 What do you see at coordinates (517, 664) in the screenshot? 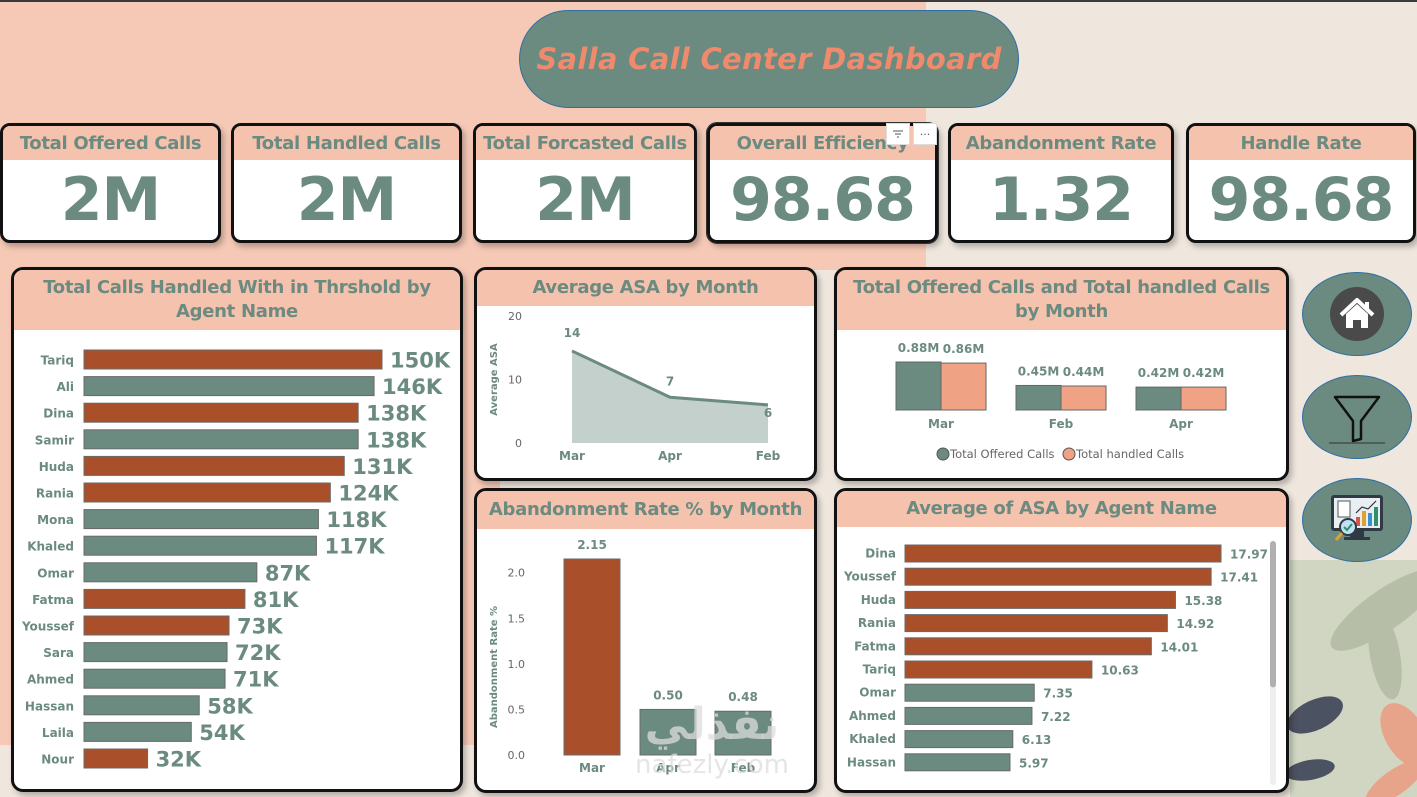
I see `y-tick-label: 1.0` at bounding box center [517, 664].